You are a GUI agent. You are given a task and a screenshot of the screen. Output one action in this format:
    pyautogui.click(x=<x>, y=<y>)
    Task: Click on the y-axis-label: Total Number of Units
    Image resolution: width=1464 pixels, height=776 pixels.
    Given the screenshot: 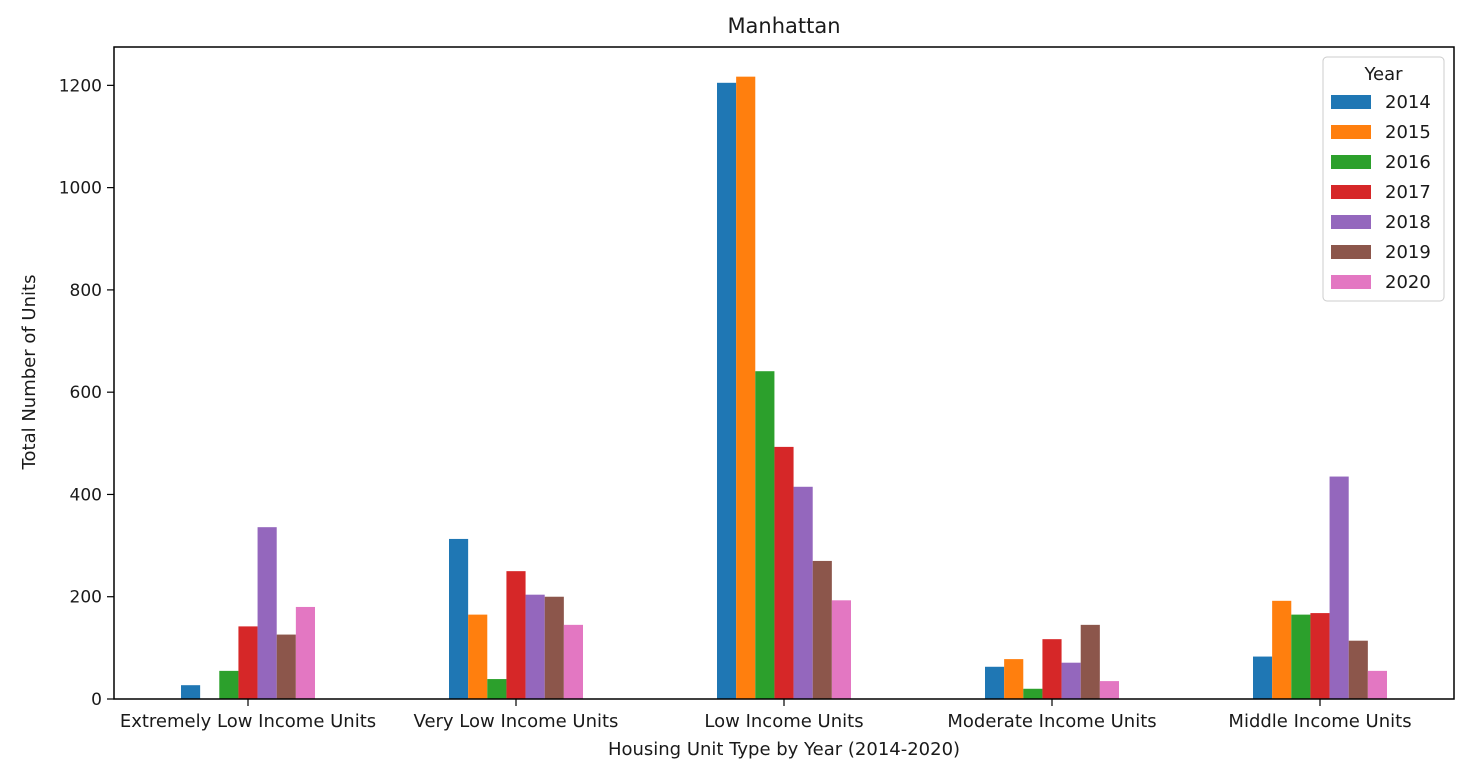 What is the action you would take?
    pyautogui.click(x=29, y=373)
    